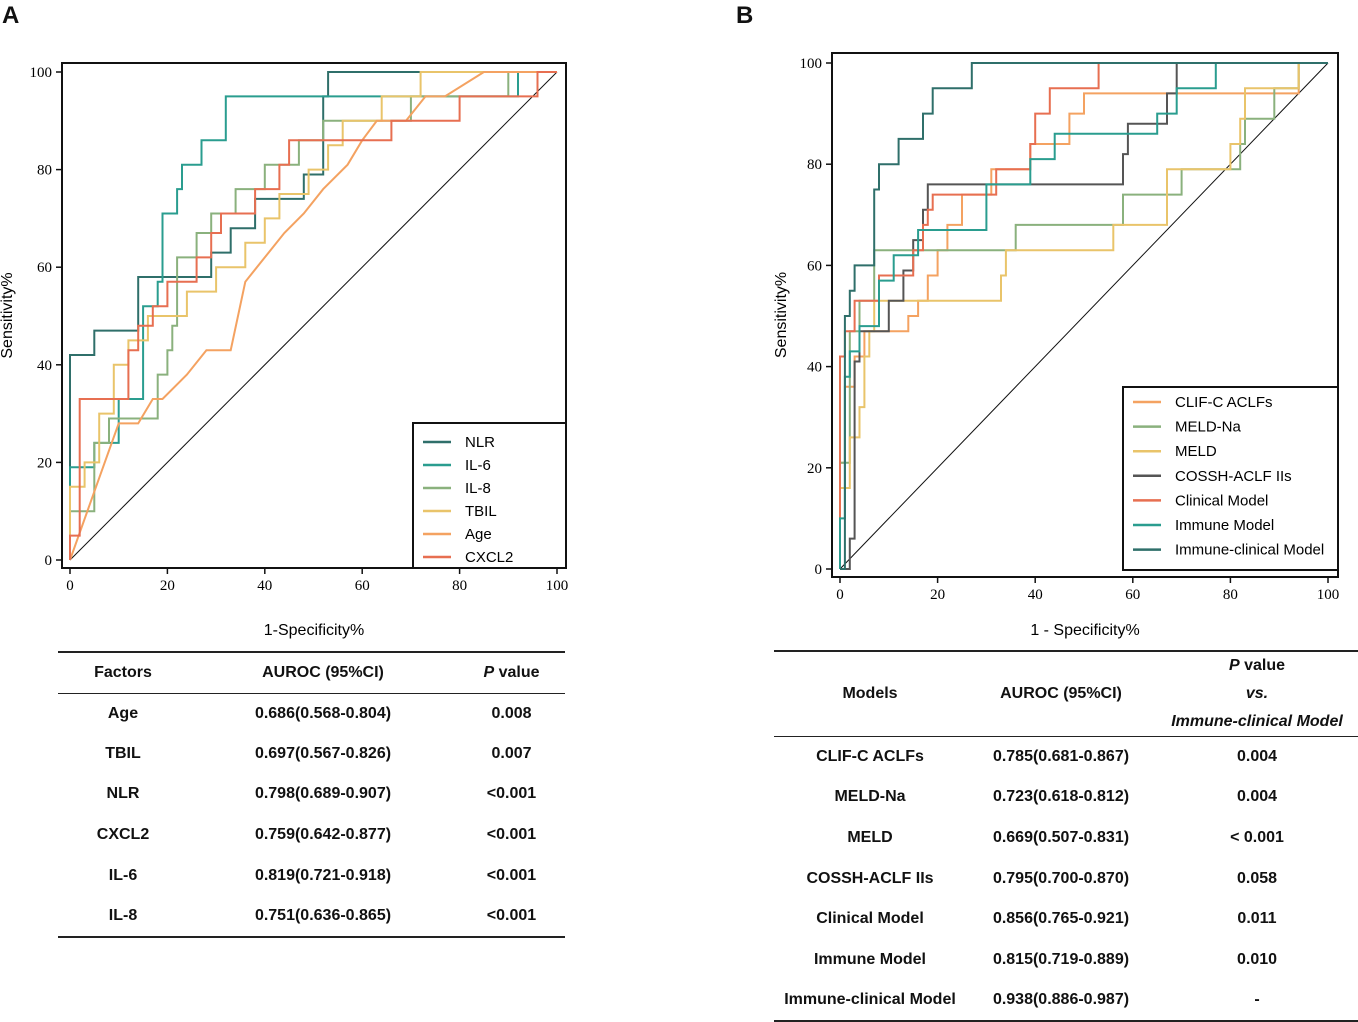 The width and height of the screenshot is (1358, 1022). I want to click on header-factors: Factors, so click(123, 673).